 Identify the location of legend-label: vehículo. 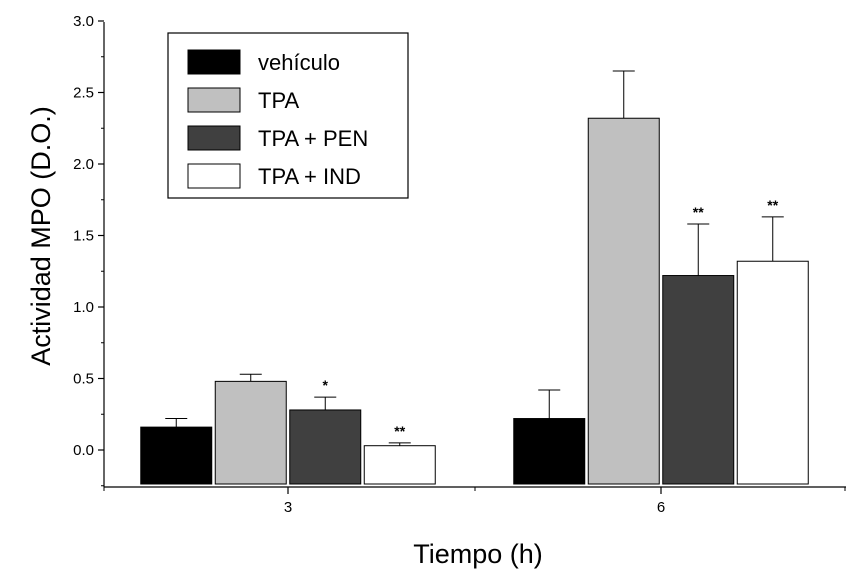
(299, 62).